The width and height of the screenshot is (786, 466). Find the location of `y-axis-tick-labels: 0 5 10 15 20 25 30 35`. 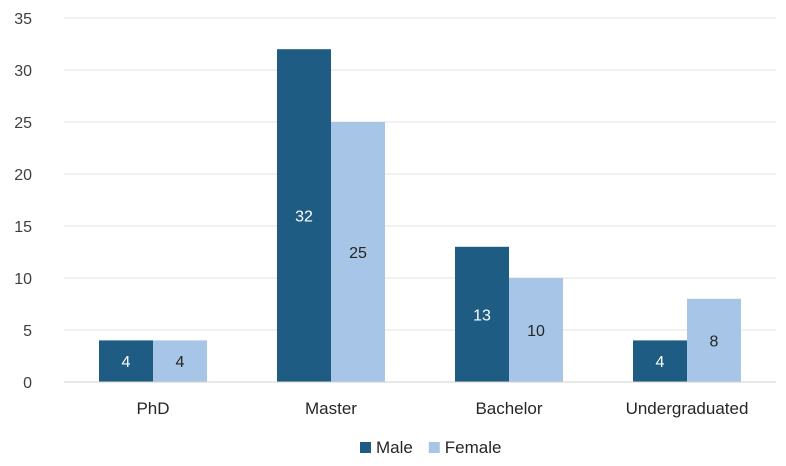

y-axis-tick-labels: 0 5 10 15 20 25 30 35 is located at coordinates (23, 201).